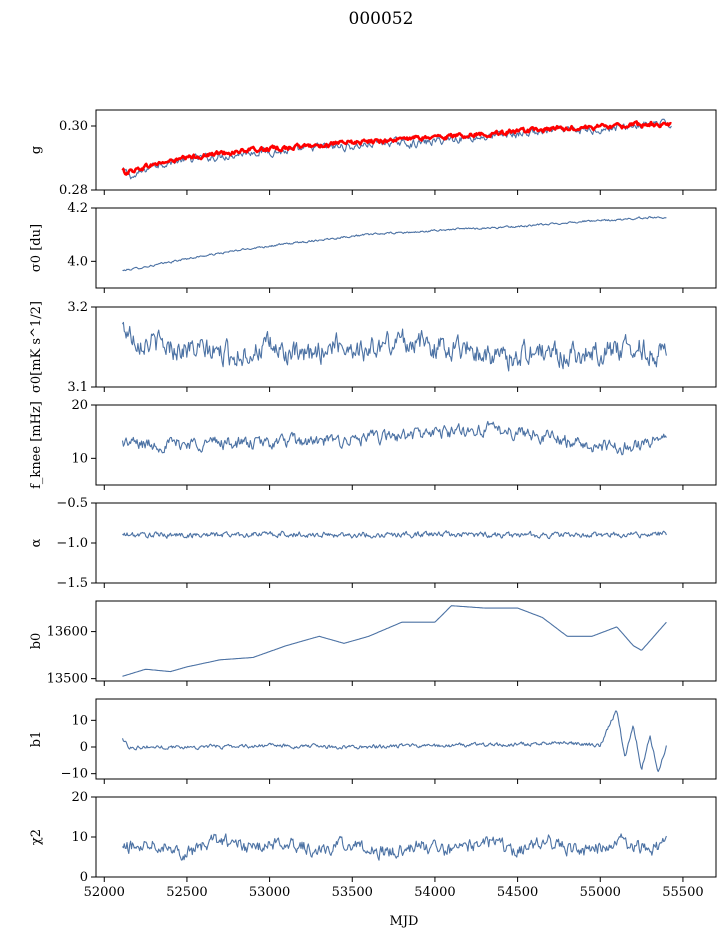 This screenshot has width=725, height=936. What do you see at coordinates (67, 632) in the screenshot?
I see `y-tick-label: 13600` at bounding box center [67, 632].